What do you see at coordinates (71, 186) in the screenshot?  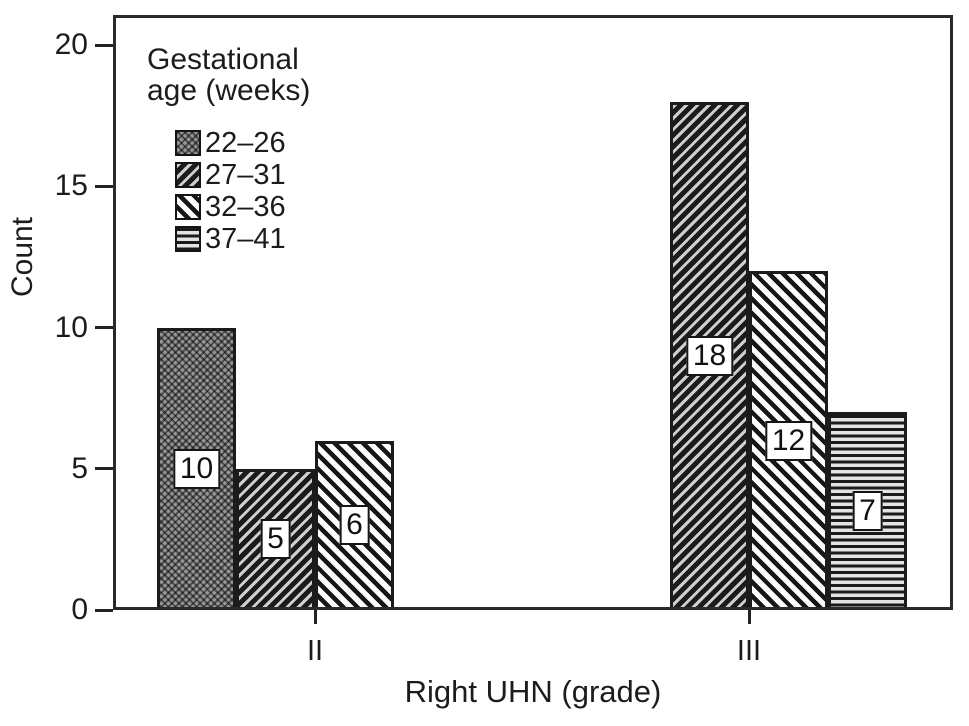 I see `y-tick-label: 15` at bounding box center [71, 186].